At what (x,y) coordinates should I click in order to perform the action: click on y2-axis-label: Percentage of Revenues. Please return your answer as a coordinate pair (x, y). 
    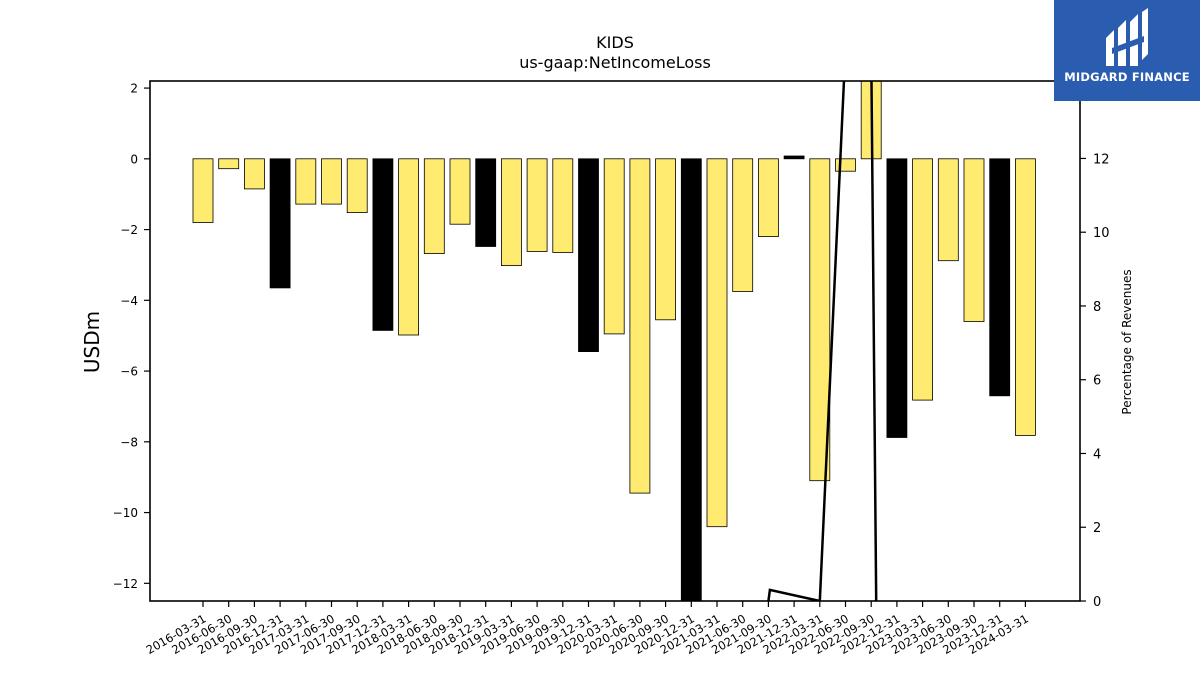
    Looking at the image, I should click on (1127, 341).